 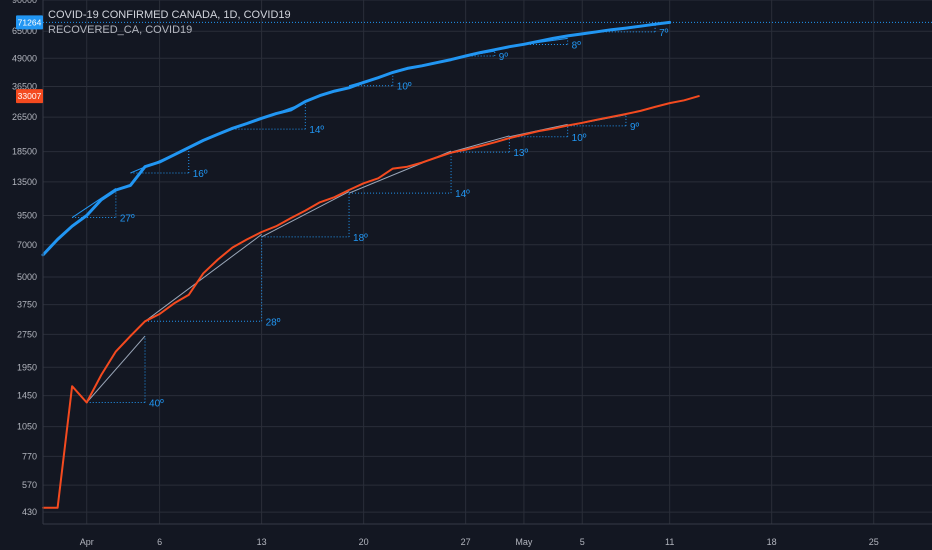 What do you see at coordinates (169, 15) in the screenshot?
I see `legend-primary: COVID-19 CONFIRMED CANADA, 1D, COVID19` at bounding box center [169, 15].